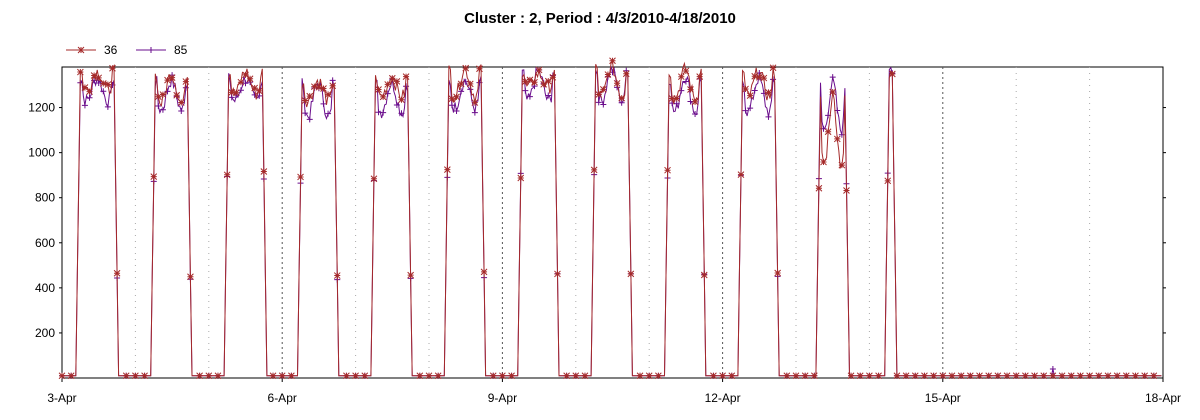 This screenshot has width=1200, height=420. I want to click on x-tick-label: 9-Apr, so click(502, 398).